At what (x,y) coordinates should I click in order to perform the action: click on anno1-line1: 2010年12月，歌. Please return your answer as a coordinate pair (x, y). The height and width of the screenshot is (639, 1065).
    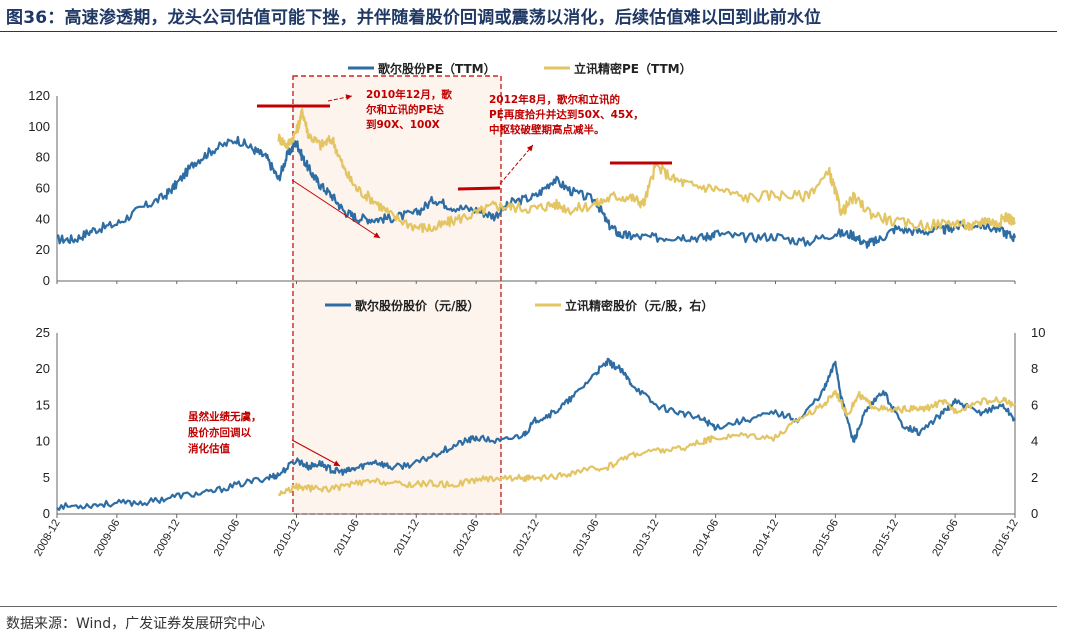
    Looking at the image, I should click on (409, 94).